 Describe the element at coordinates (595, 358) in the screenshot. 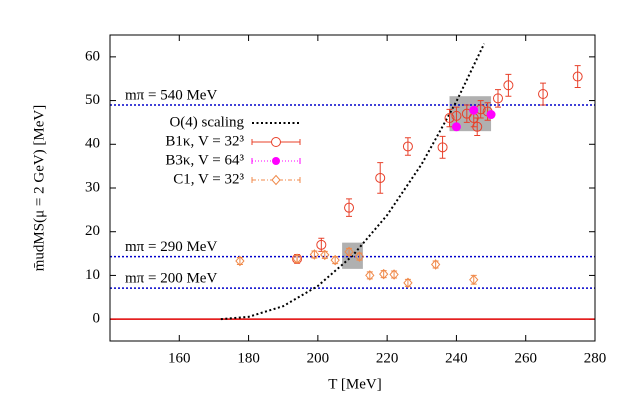

I see `x-tick-label: 280` at that location.